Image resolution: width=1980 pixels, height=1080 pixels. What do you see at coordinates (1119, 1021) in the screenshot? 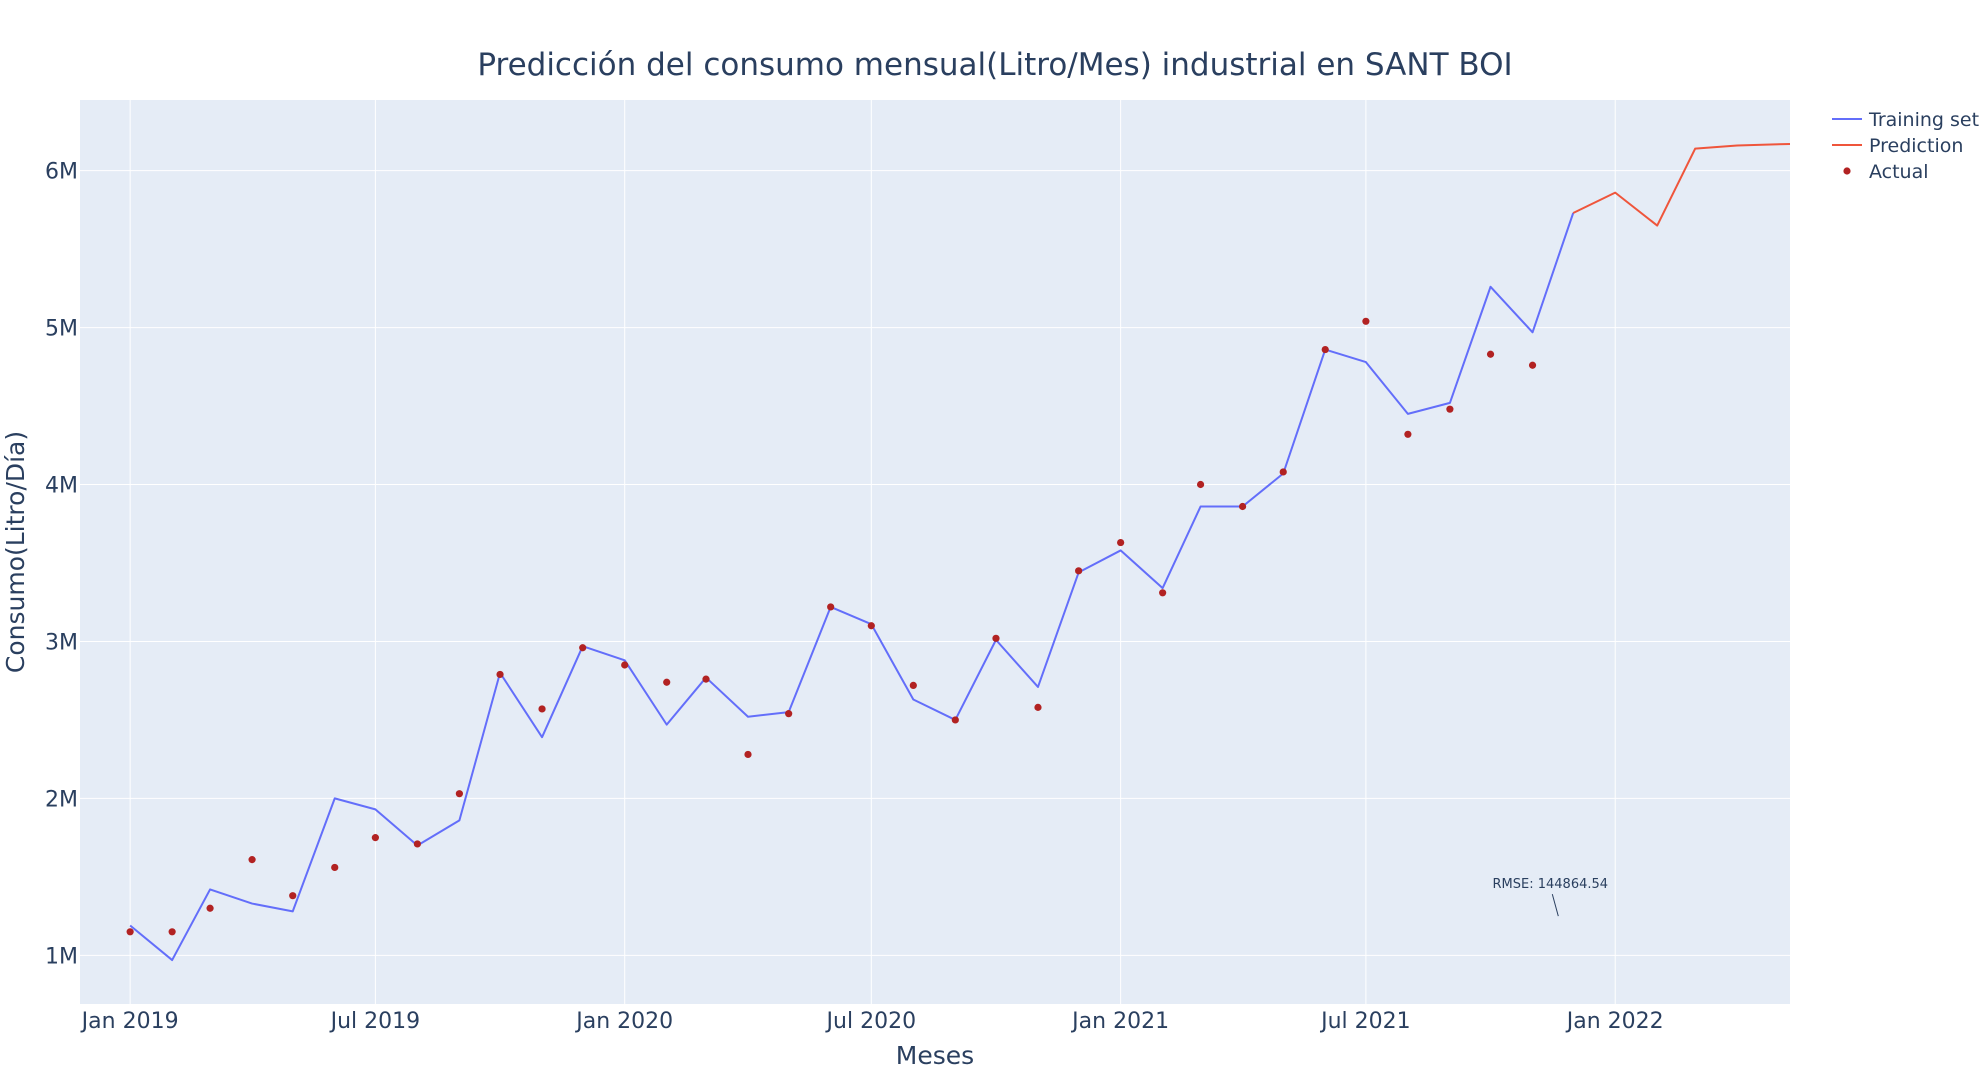
I see `x-tick-label: Jan 2021` at bounding box center [1119, 1021].